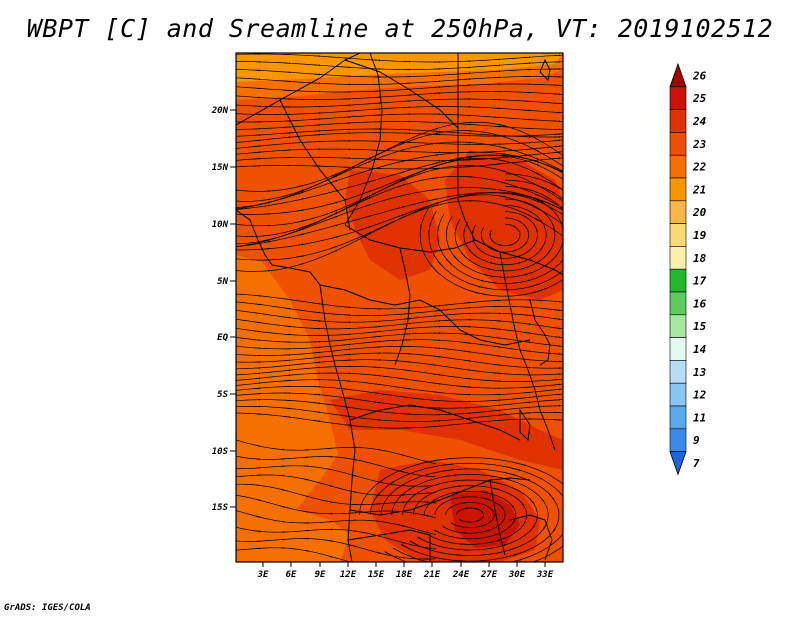 The width and height of the screenshot is (800, 618). I want to click on lat-tick-label: EQ, so click(222, 338).